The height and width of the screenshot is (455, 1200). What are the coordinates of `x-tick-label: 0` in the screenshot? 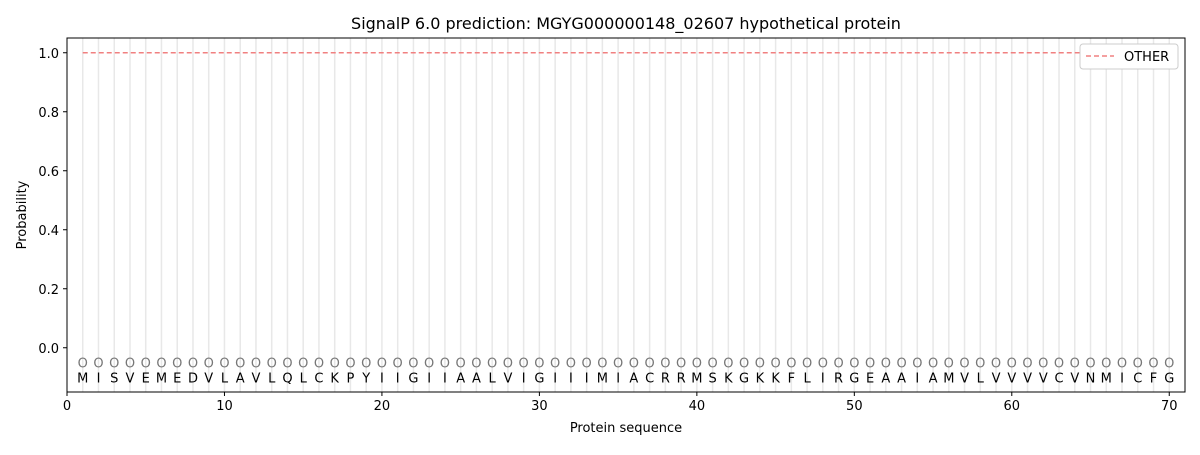 It's located at (67, 406).